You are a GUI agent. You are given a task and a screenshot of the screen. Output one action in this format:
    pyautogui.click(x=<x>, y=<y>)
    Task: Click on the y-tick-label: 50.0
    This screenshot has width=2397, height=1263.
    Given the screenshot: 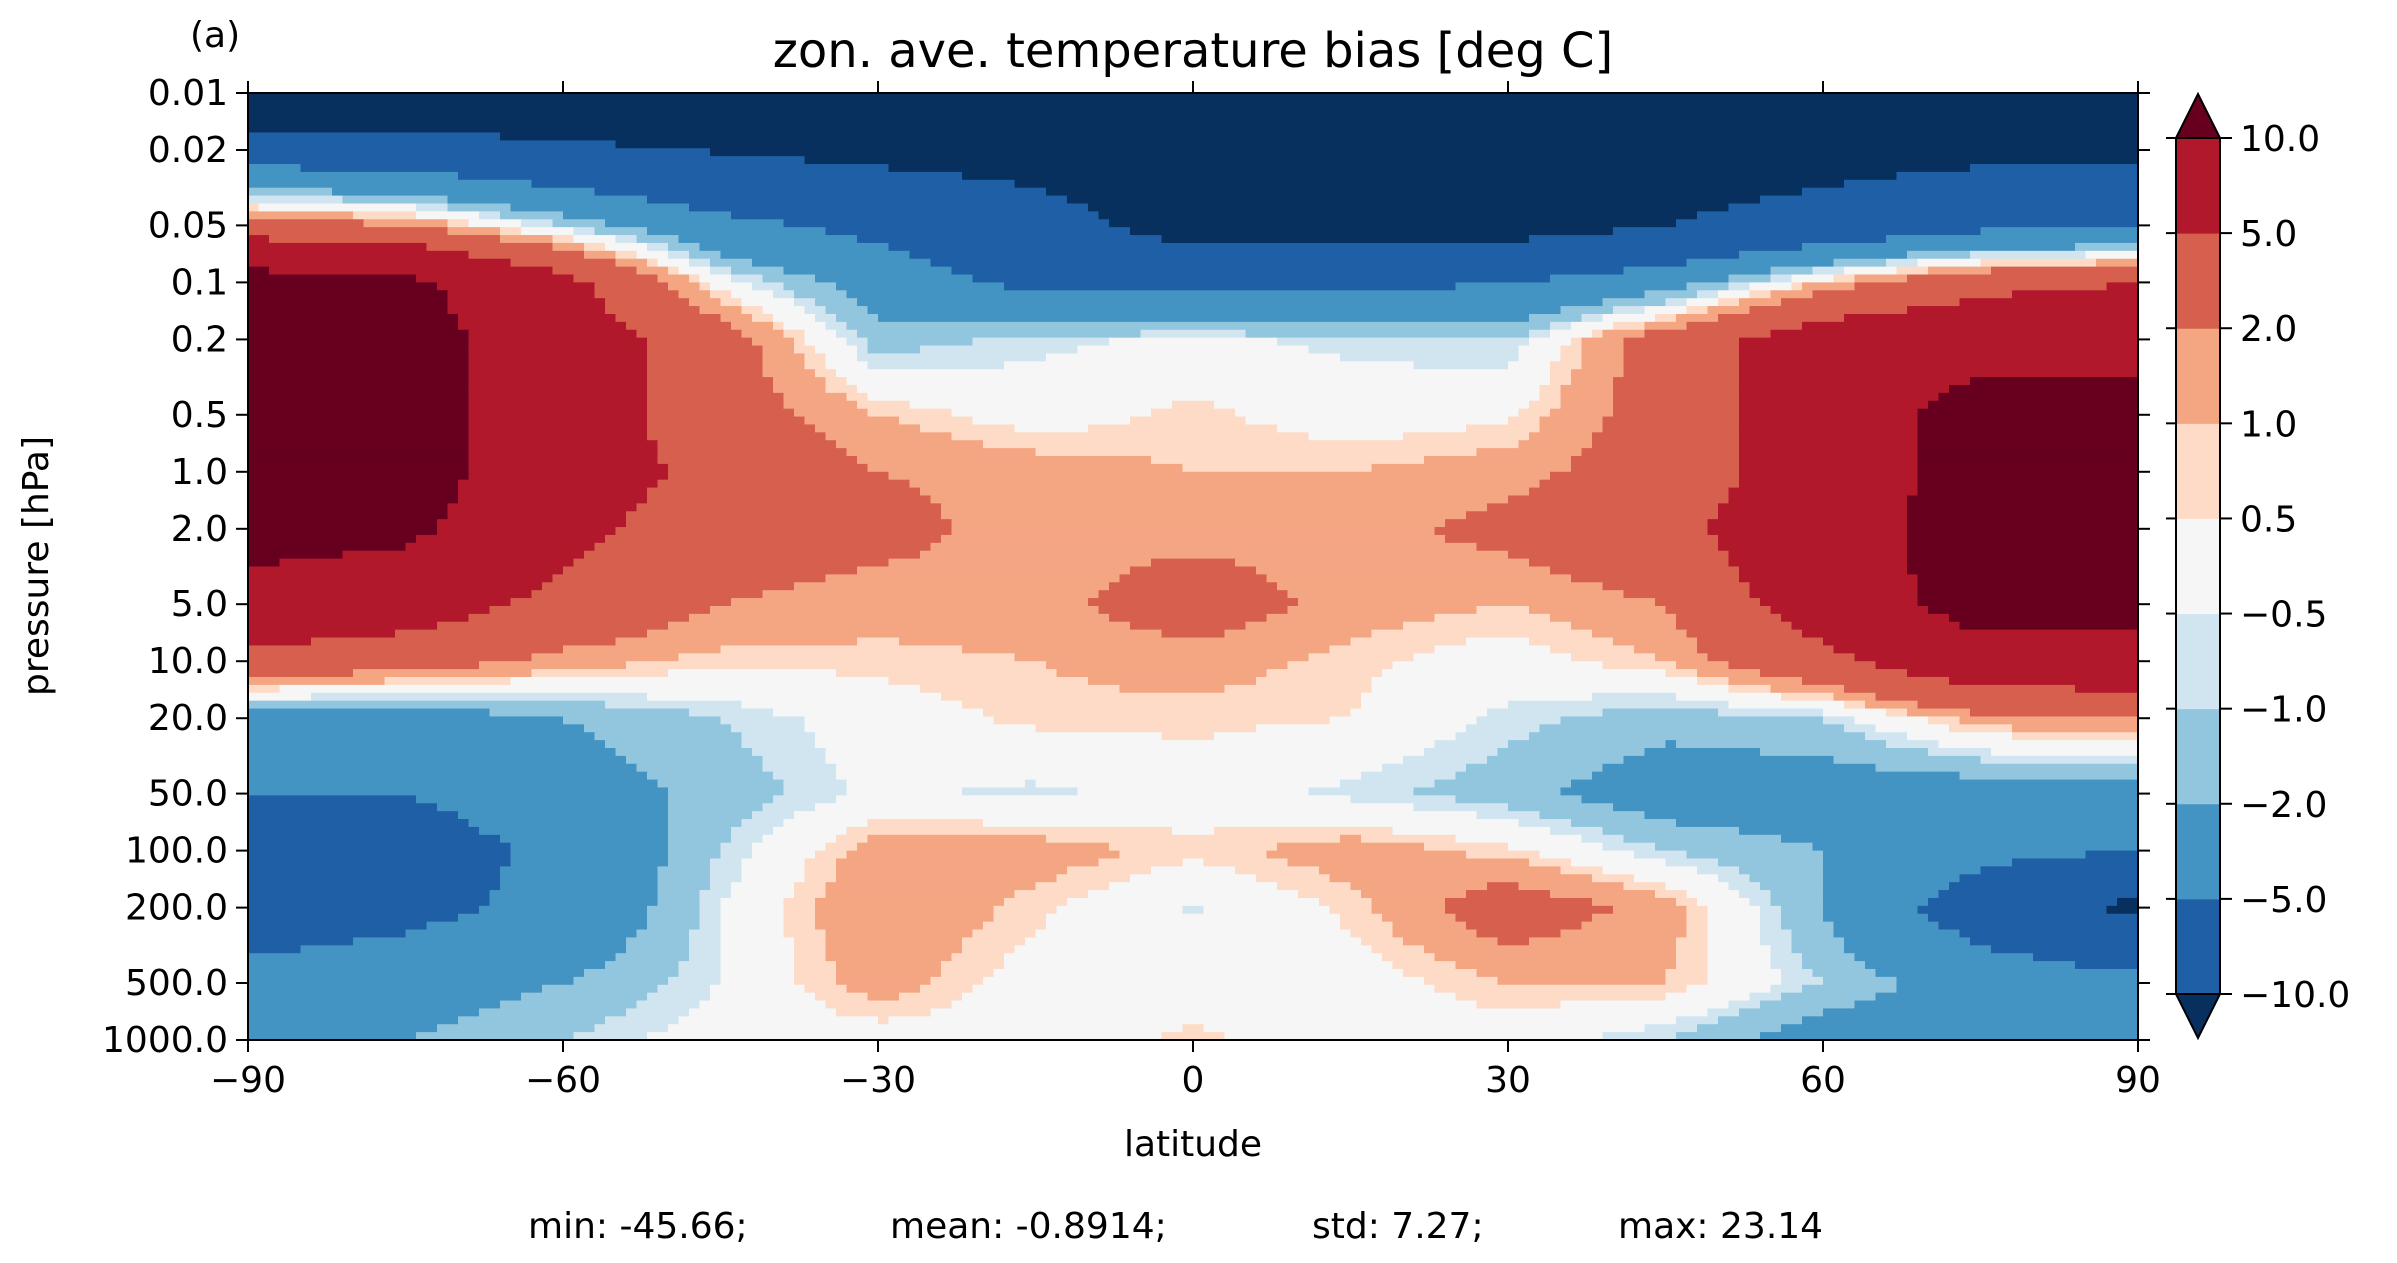 What is the action you would take?
    pyautogui.click(x=188, y=794)
    